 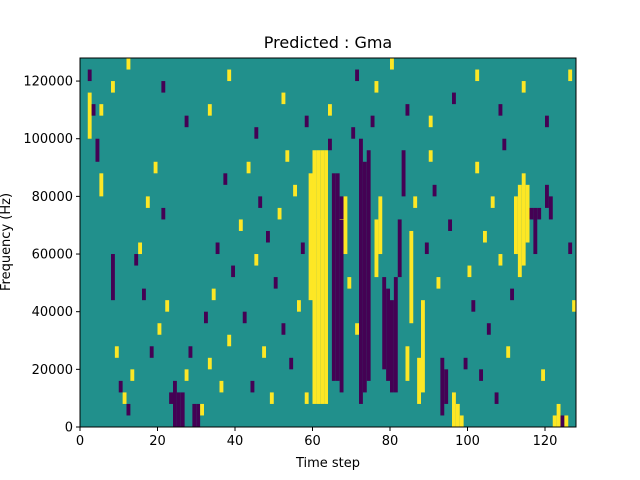 I want to click on x-axis: 0 20 40 60 80 100 120, so click(x=316, y=438).